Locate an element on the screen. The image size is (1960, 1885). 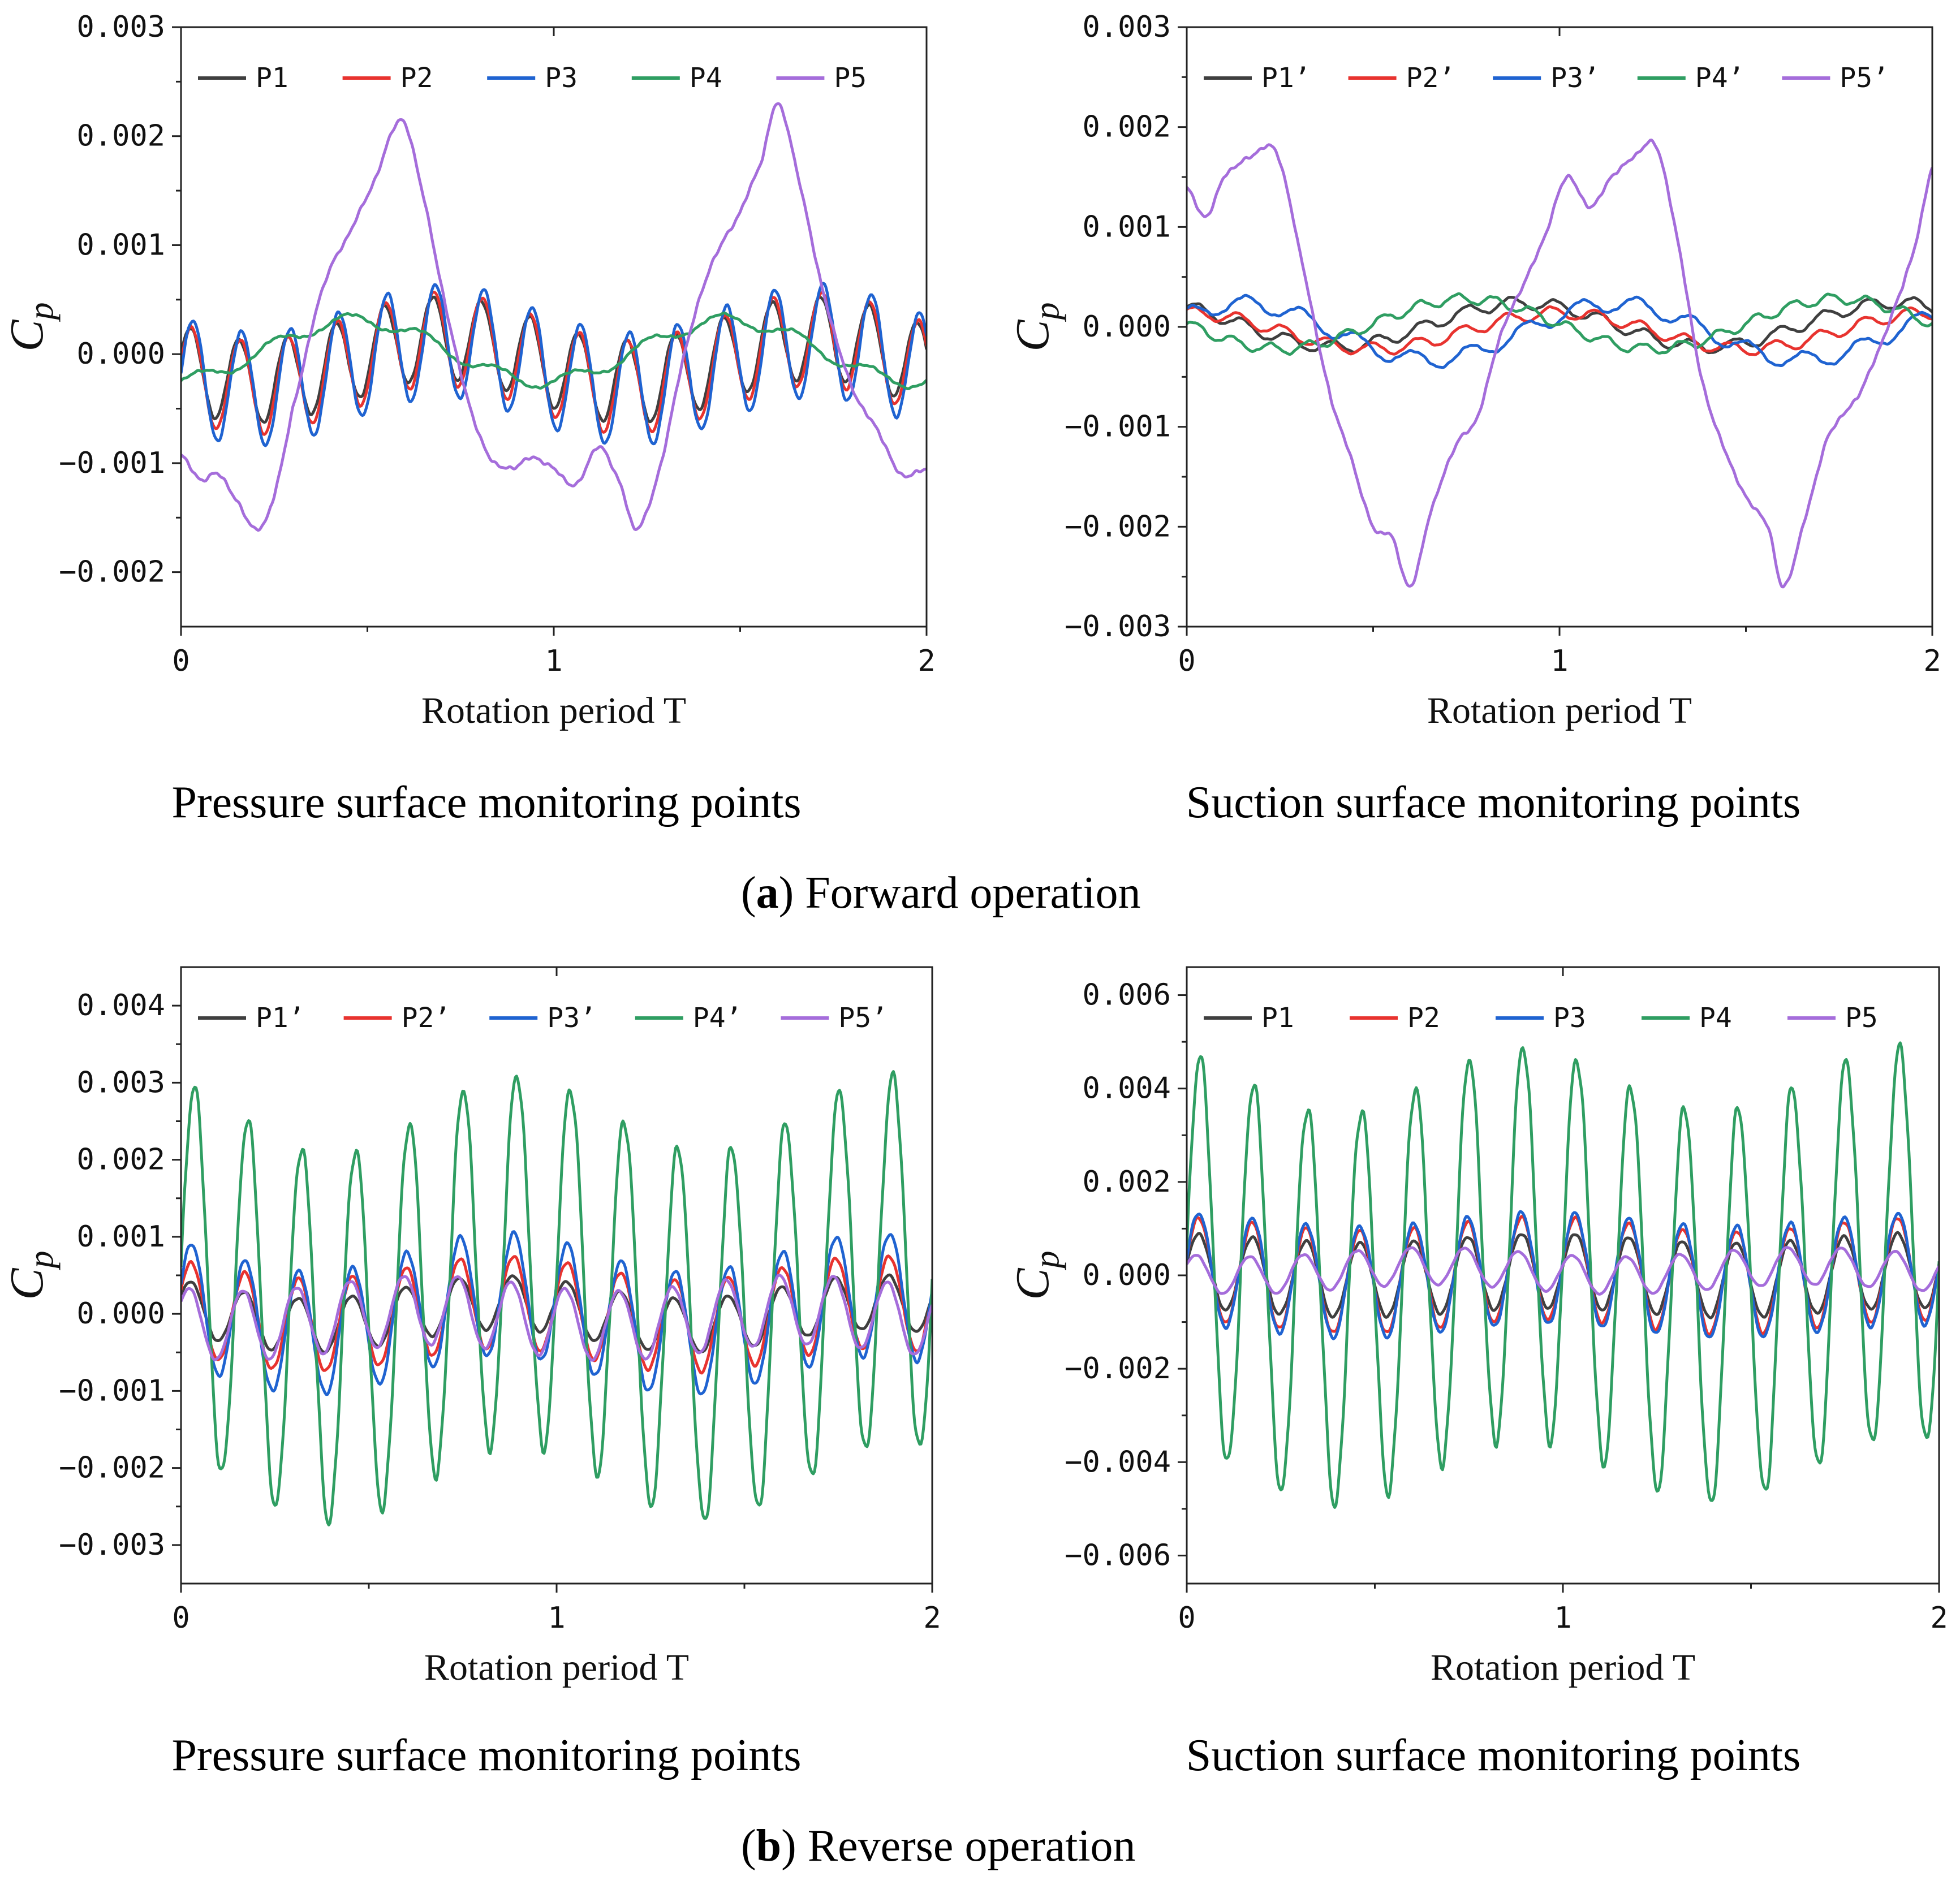
series-line-p2 is located at coordinates (1559, 330).